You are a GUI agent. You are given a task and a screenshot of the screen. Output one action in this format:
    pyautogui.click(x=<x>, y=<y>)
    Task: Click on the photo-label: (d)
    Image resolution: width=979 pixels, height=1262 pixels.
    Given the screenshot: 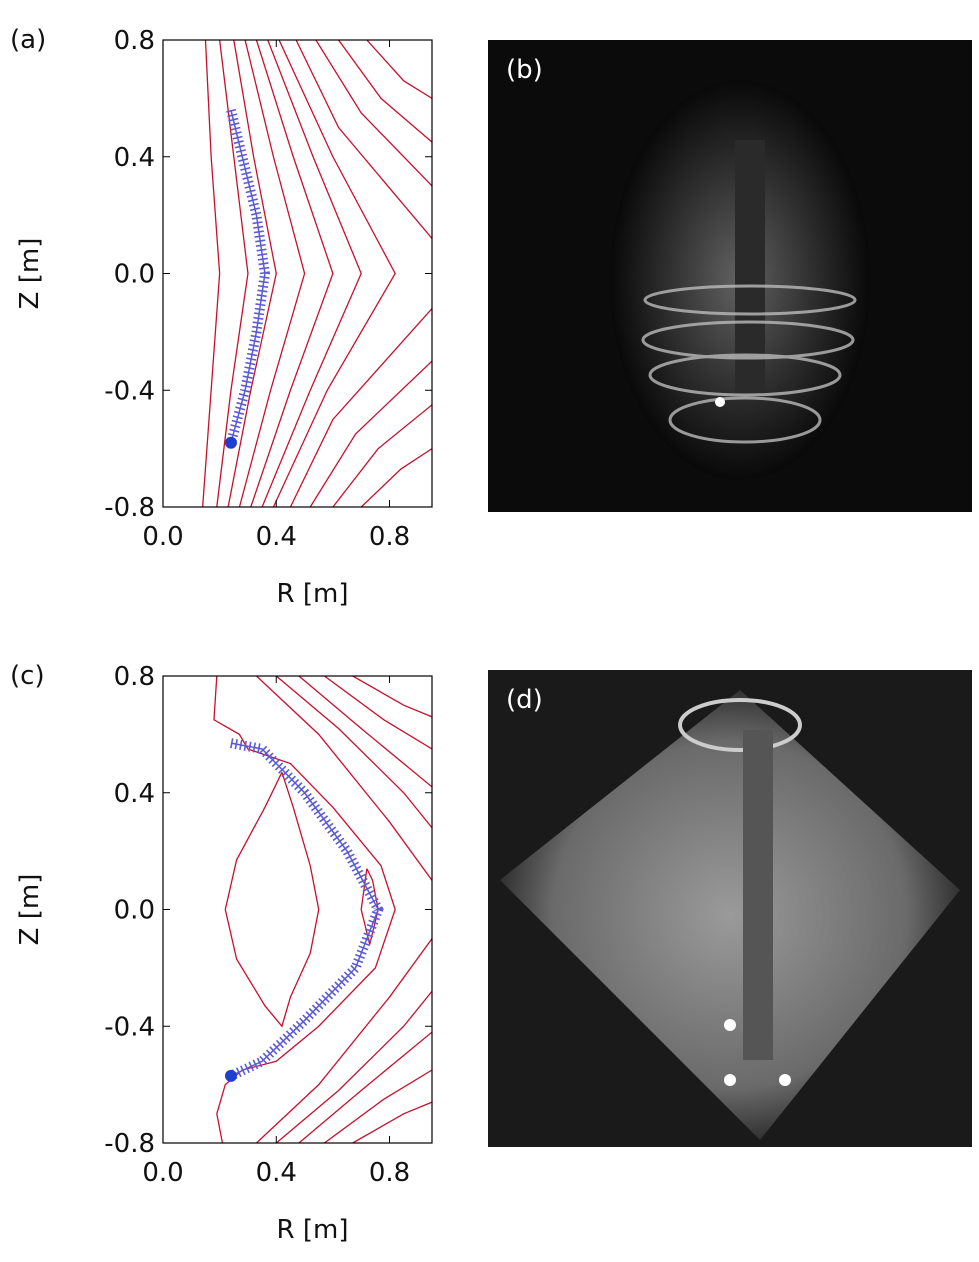 What is the action you would take?
    pyautogui.click(x=524, y=700)
    